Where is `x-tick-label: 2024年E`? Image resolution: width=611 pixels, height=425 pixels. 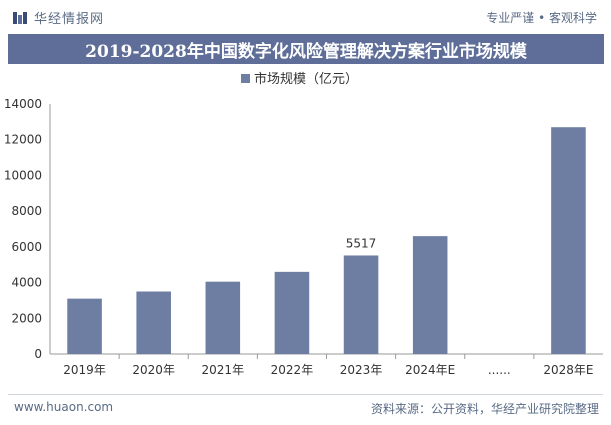
x-tick-label: 2024年E is located at coordinates (430, 370).